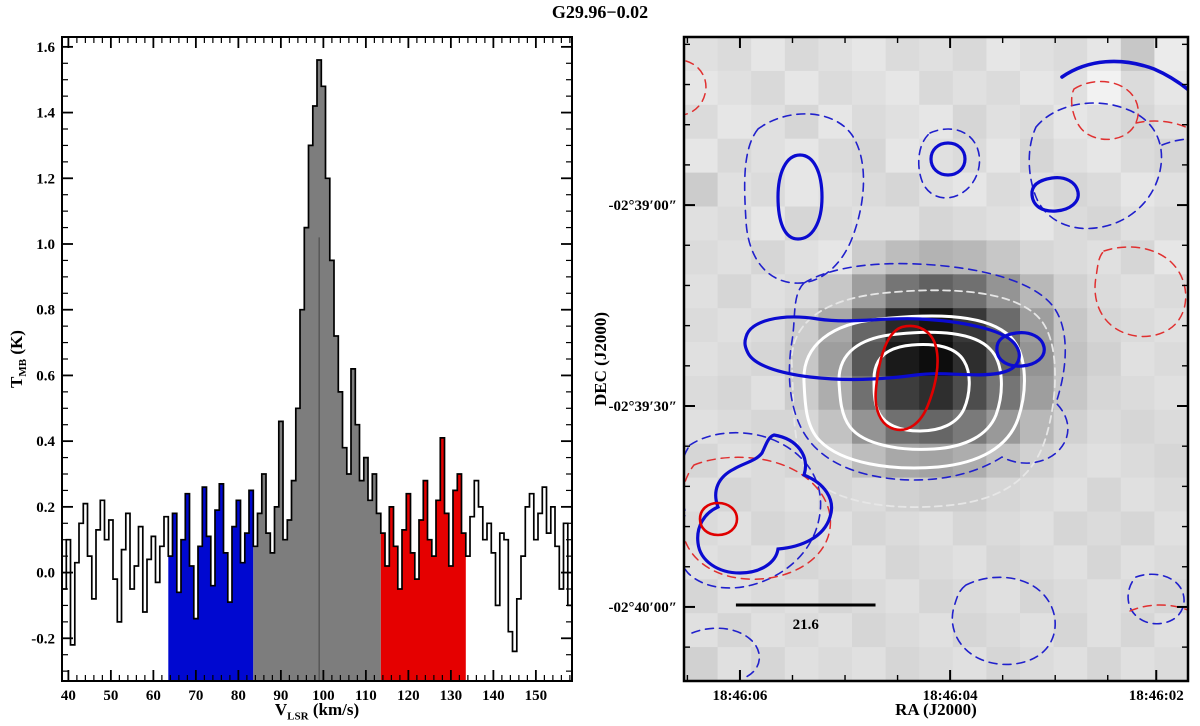 The height and width of the screenshot is (726, 1200). What do you see at coordinates (643, 608) in the screenshot?
I see `map-y-tick-label: -02°40′00″` at bounding box center [643, 608].